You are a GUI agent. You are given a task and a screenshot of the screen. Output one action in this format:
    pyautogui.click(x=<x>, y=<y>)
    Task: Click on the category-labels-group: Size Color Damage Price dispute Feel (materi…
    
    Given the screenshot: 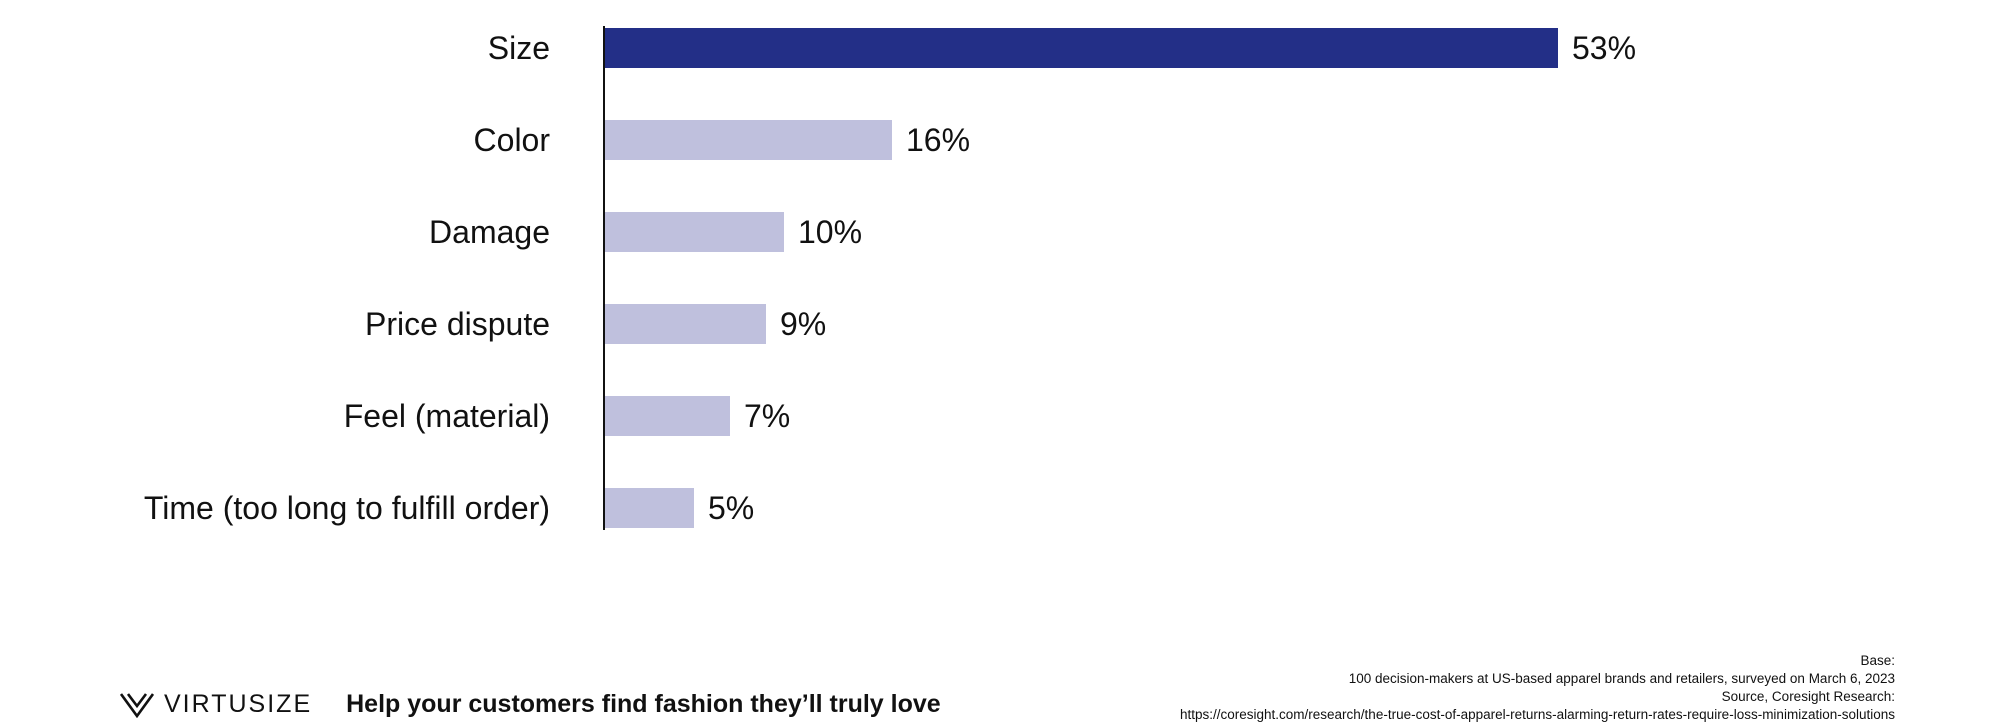 What is the action you would take?
    pyautogui.click(x=347, y=278)
    